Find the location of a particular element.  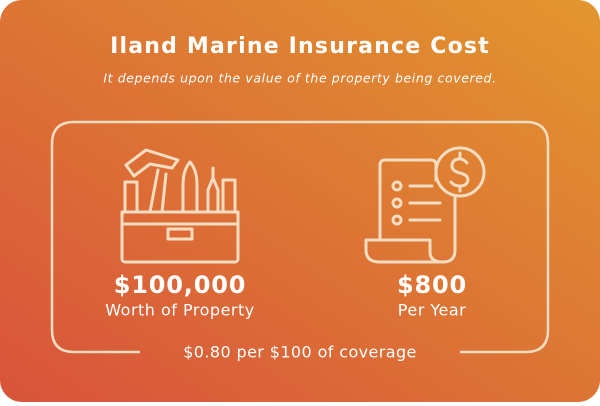

item-label: Worth of Property is located at coordinates (179, 310).